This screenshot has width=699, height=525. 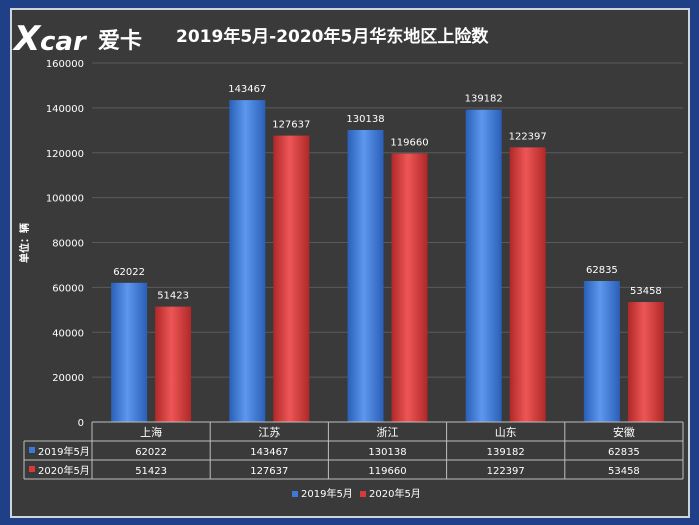 What do you see at coordinates (120, 41) in the screenshot?
I see `logo-cn-text: 爱卡` at bounding box center [120, 41].